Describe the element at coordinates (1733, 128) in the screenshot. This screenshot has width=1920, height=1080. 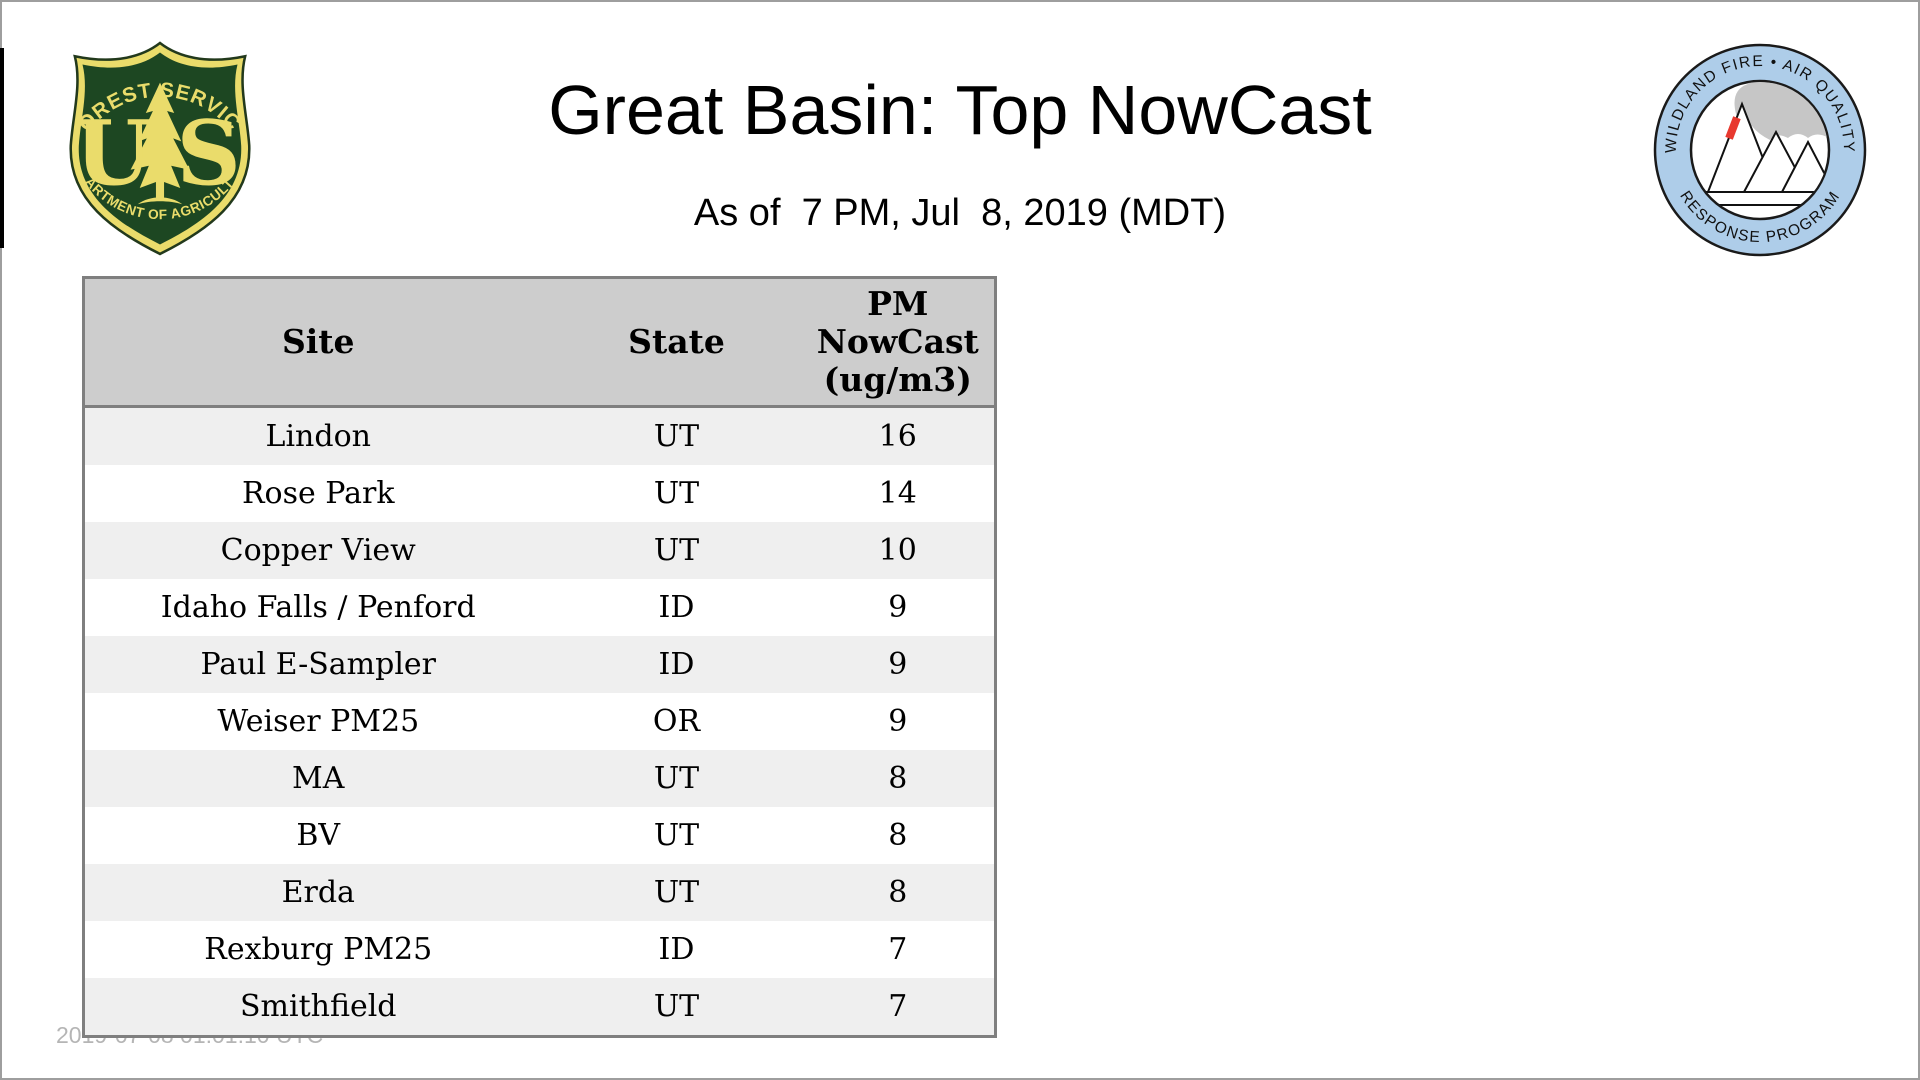
I see `flame-mark-icon` at that location.